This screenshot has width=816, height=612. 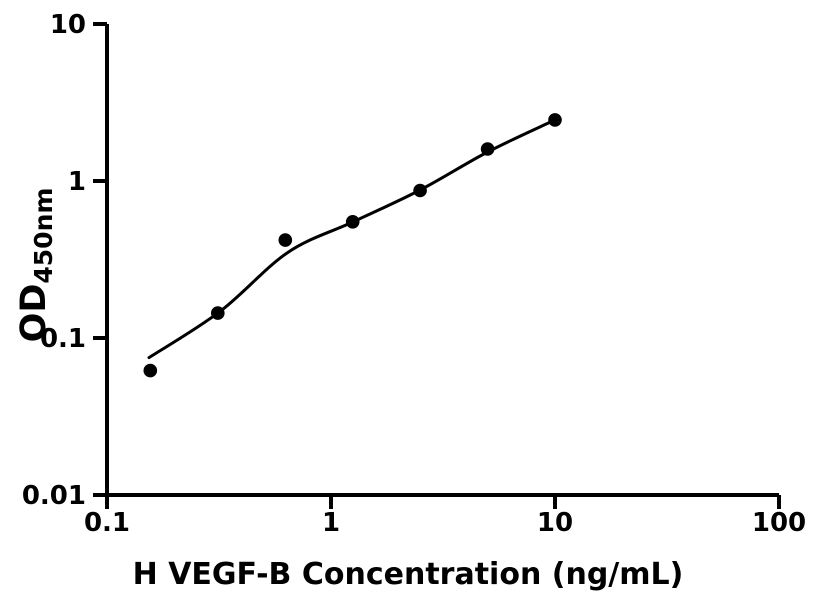 I want to click on y-axis-title: OD450nm, so click(x=36, y=265).